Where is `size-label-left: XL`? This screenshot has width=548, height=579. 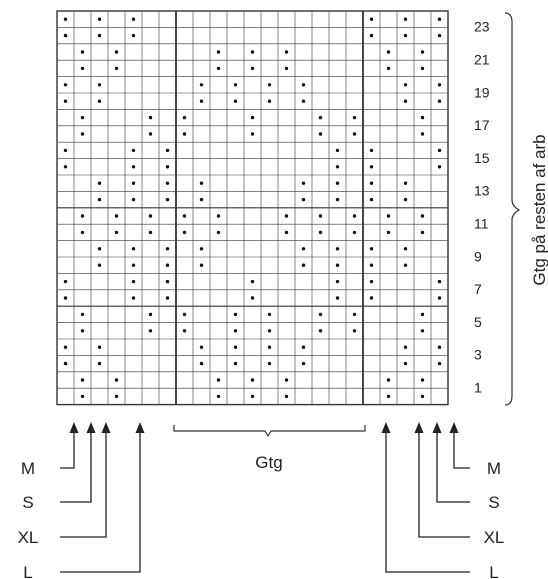
size-label-left: XL is located at coordinates (28, 537).